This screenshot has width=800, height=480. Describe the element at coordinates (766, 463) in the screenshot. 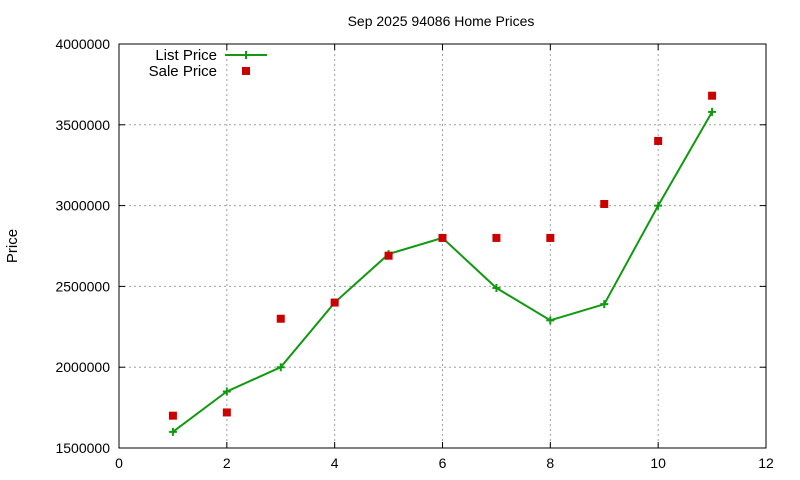

I see `x-tick-label: 12` at that location.